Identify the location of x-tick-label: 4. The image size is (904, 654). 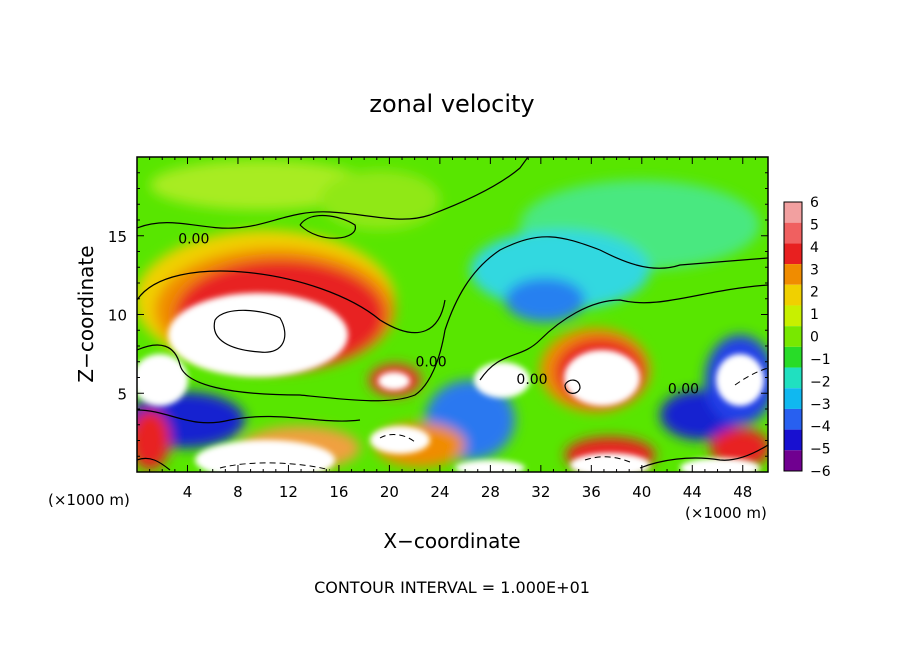
(188, 492).